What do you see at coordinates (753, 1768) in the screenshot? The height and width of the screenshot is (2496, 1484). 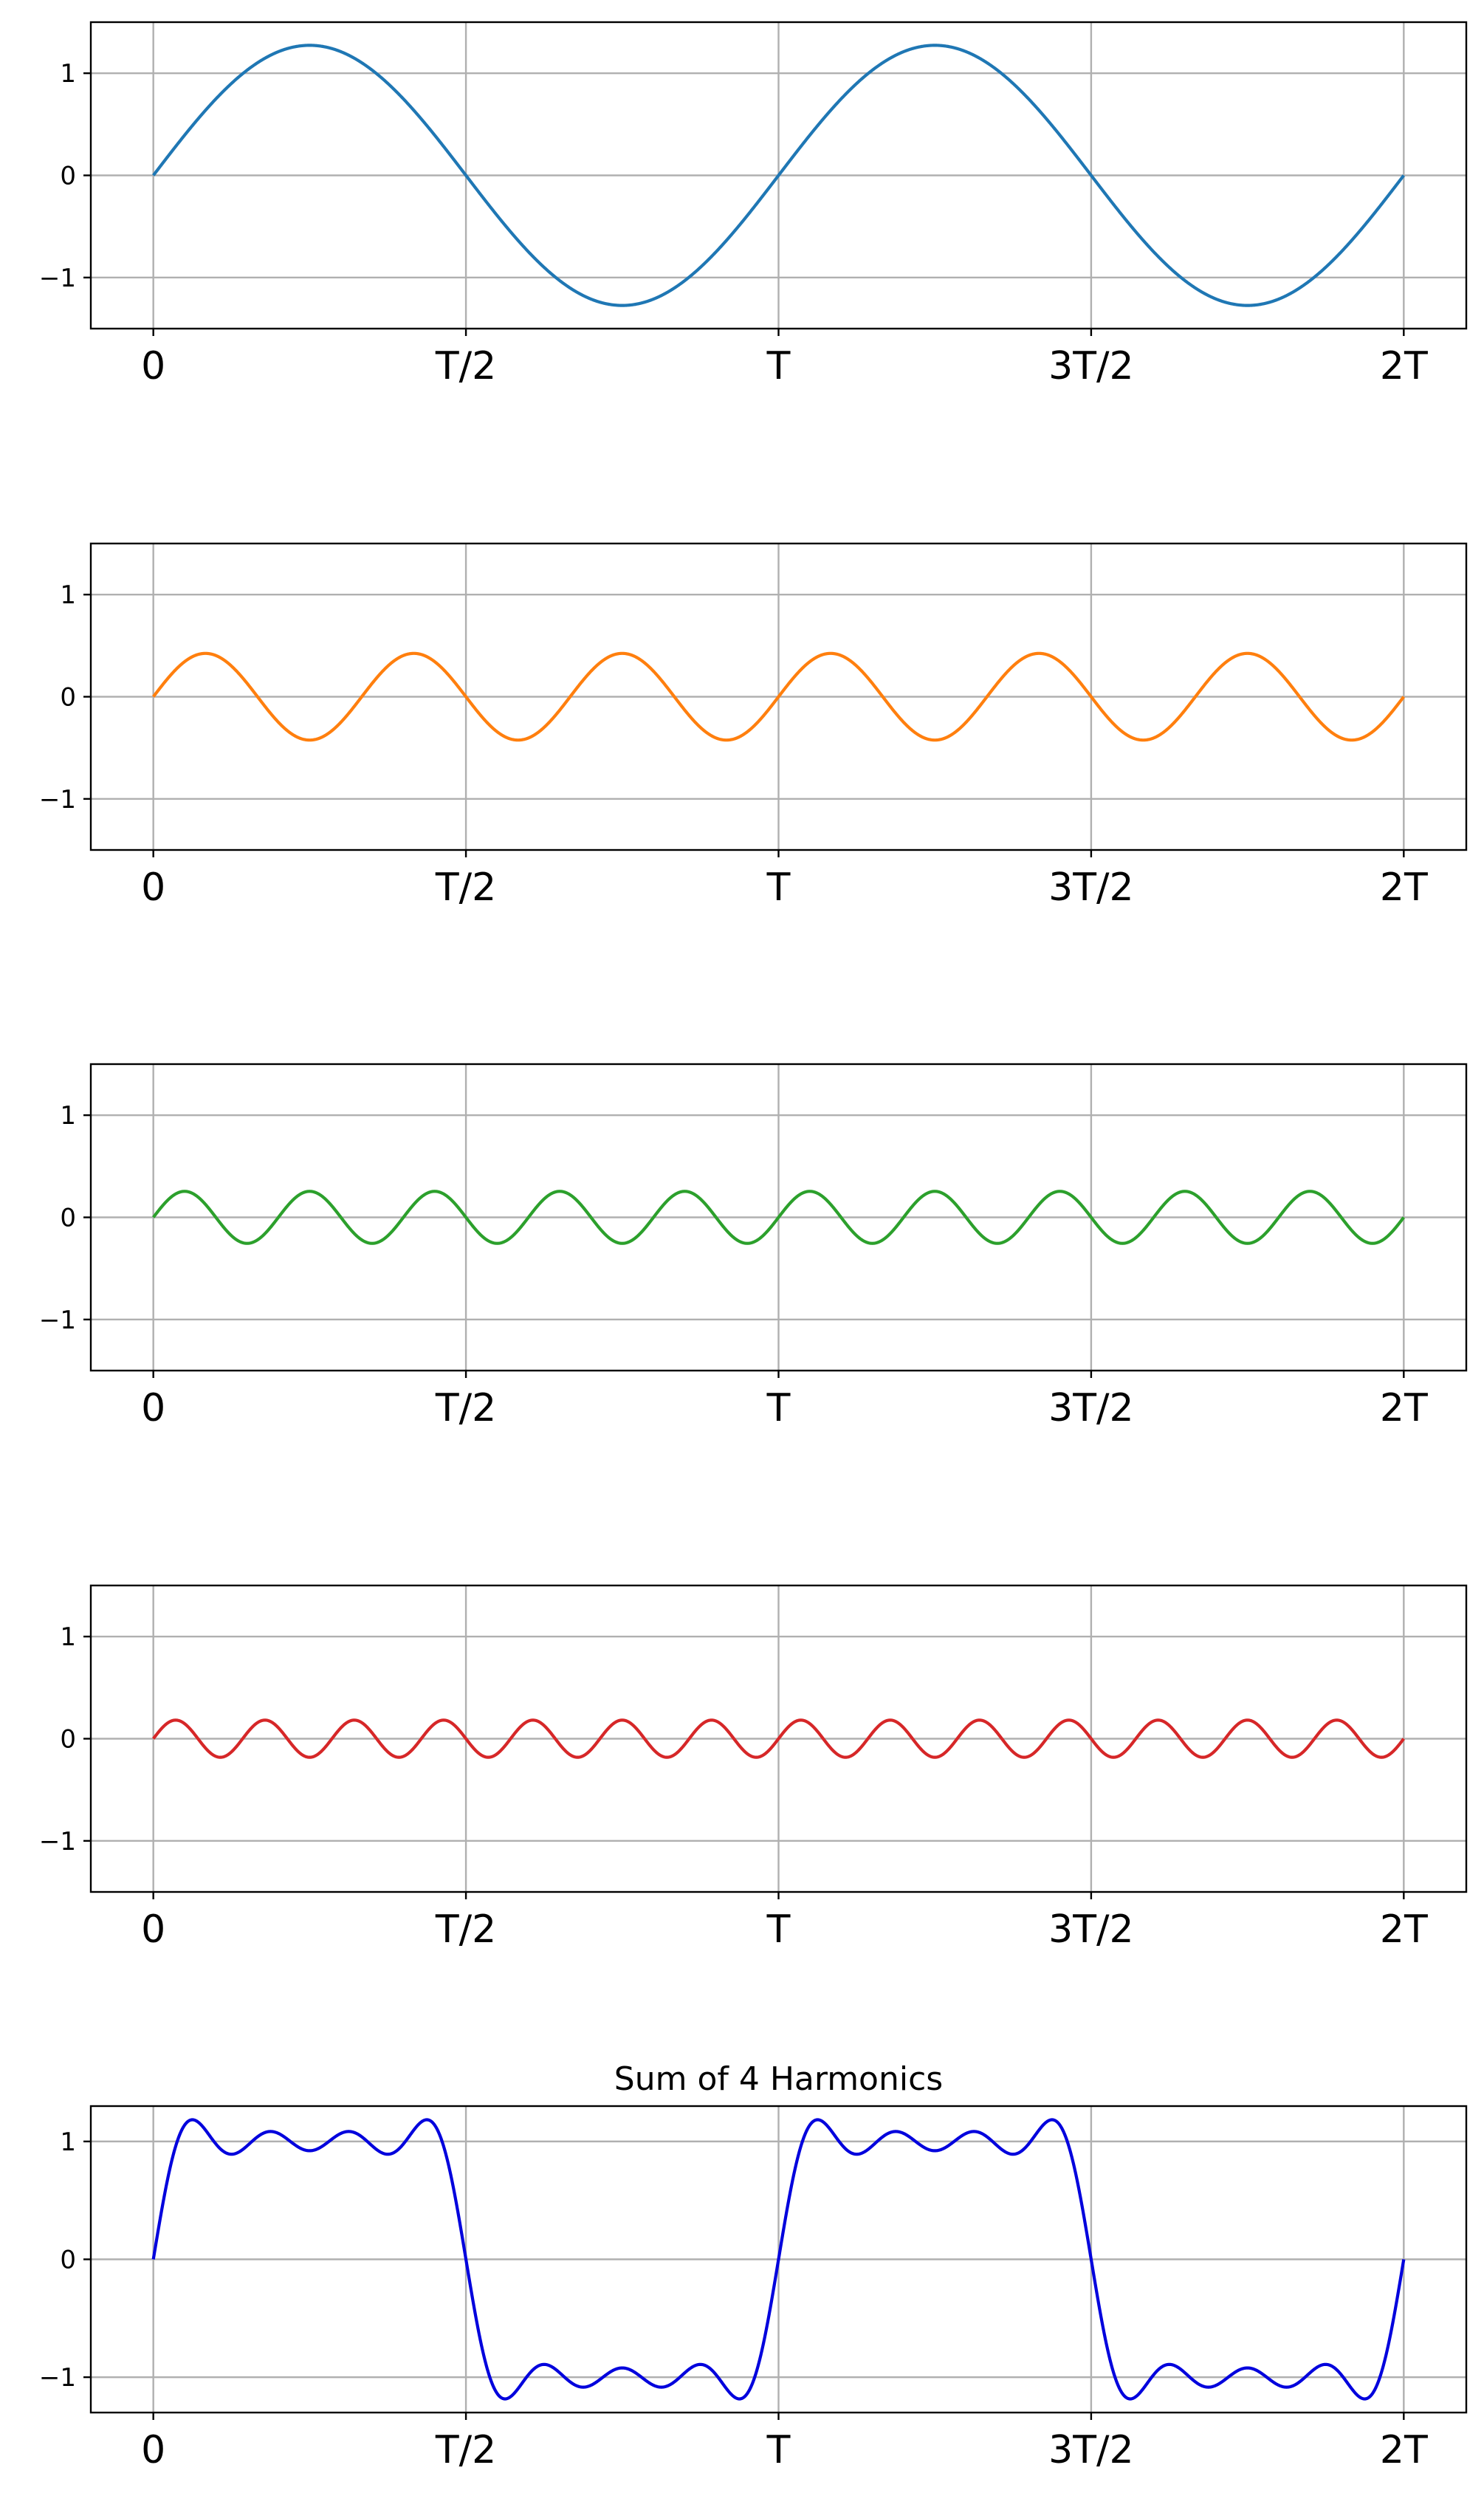 I see `subplot-4: 1 0 −1 0 T/2 T 3T/2 2T` at bounding box center [753, 1768].